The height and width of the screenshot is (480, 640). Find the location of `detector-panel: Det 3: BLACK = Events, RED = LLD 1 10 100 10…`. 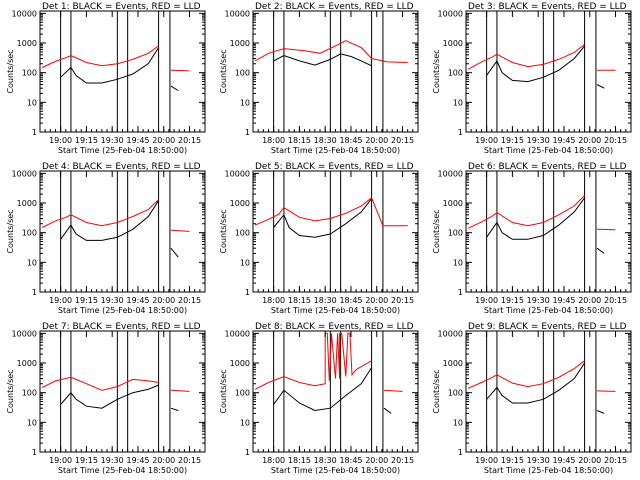

detector-panel: Det 3: BLACK = Events, RED = LLD 1 10 100 10… is located at coordinates (532, 78).